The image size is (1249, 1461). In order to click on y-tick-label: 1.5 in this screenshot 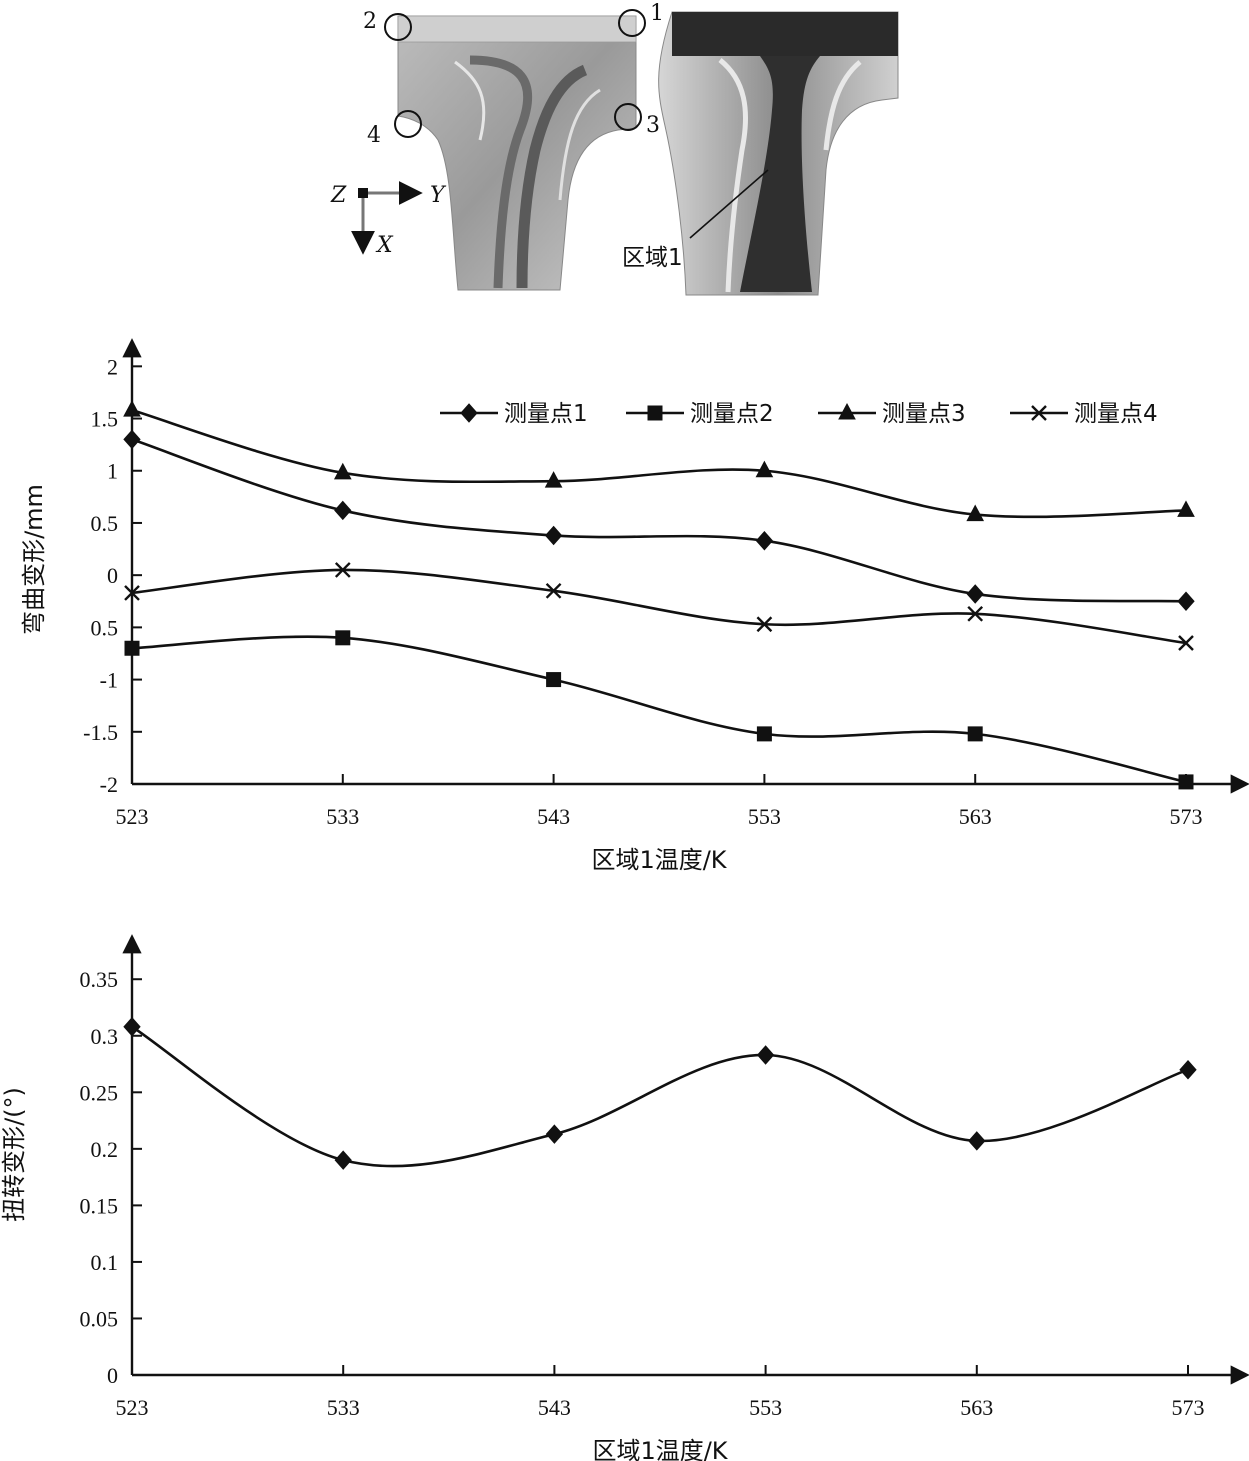, I will do `click(105, 419)`.